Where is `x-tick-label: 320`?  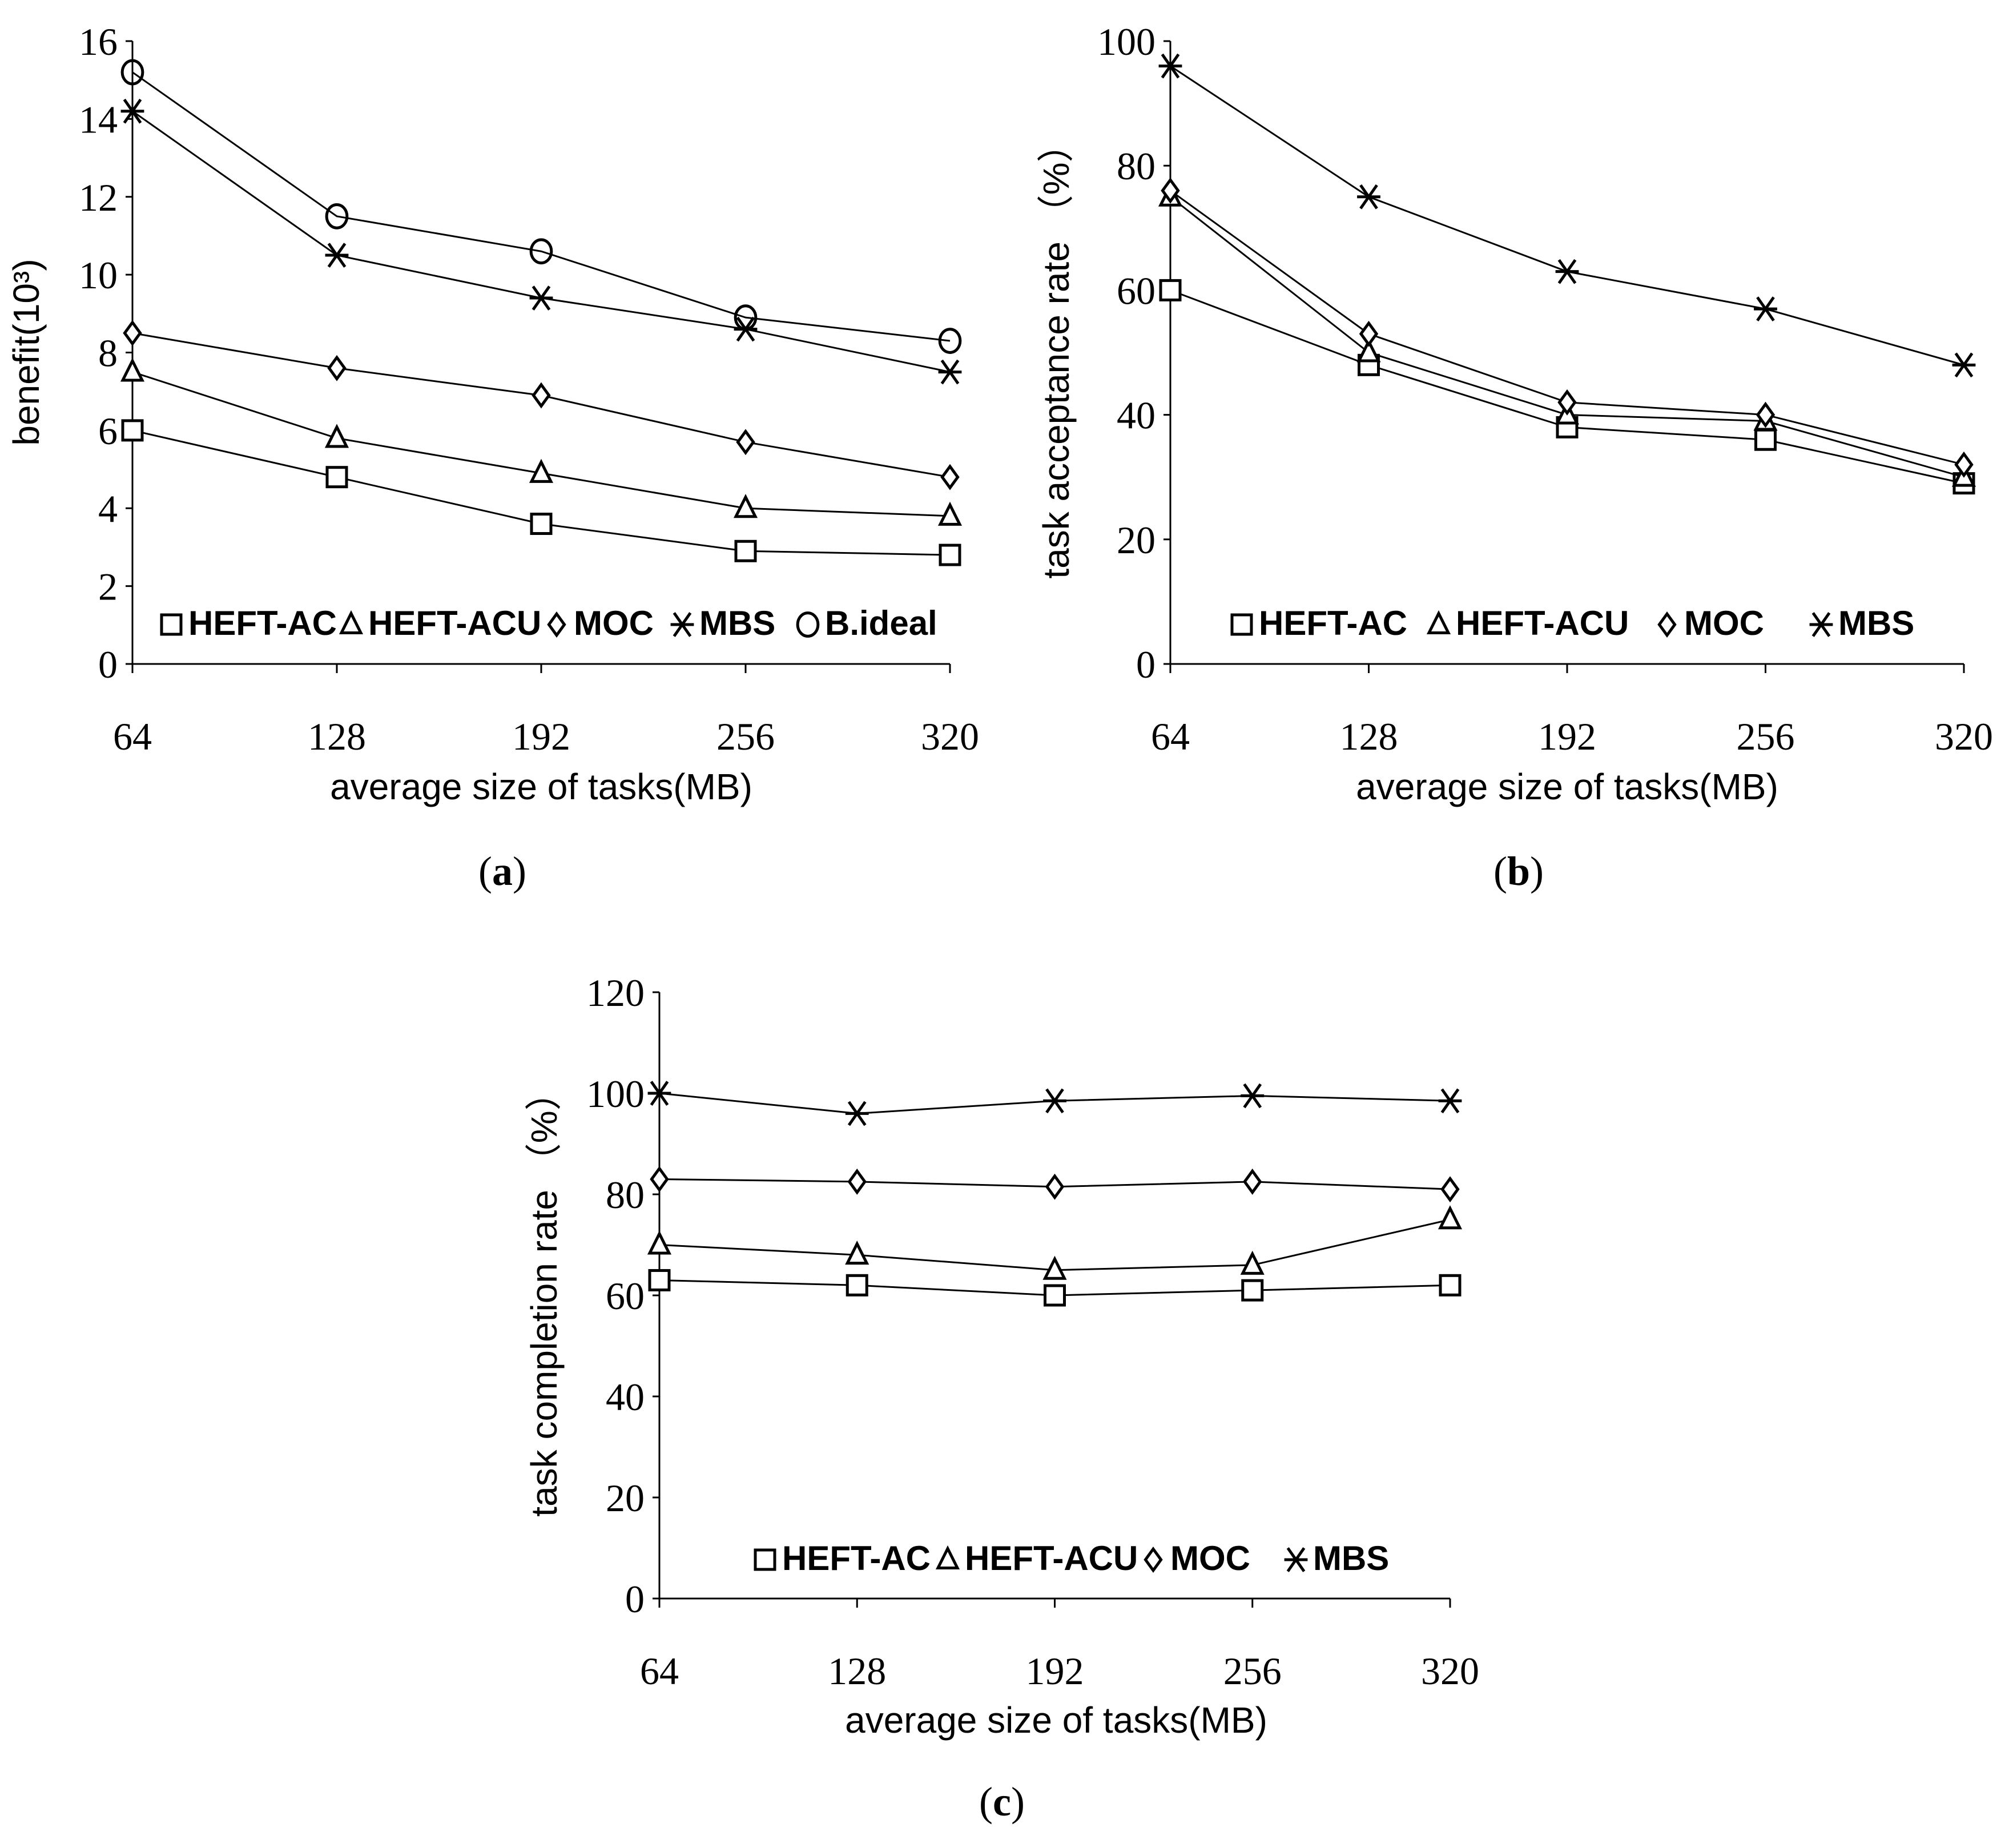 x-tick-label: 320 is located at coordinates (1964, 736).